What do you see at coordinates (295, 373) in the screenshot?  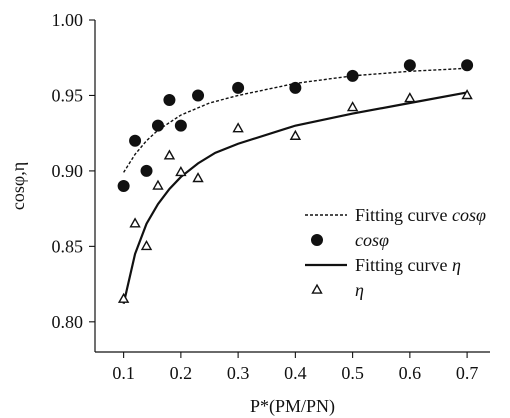 I see `x-tick-label: 0.4` at bounding box center [295, 373].